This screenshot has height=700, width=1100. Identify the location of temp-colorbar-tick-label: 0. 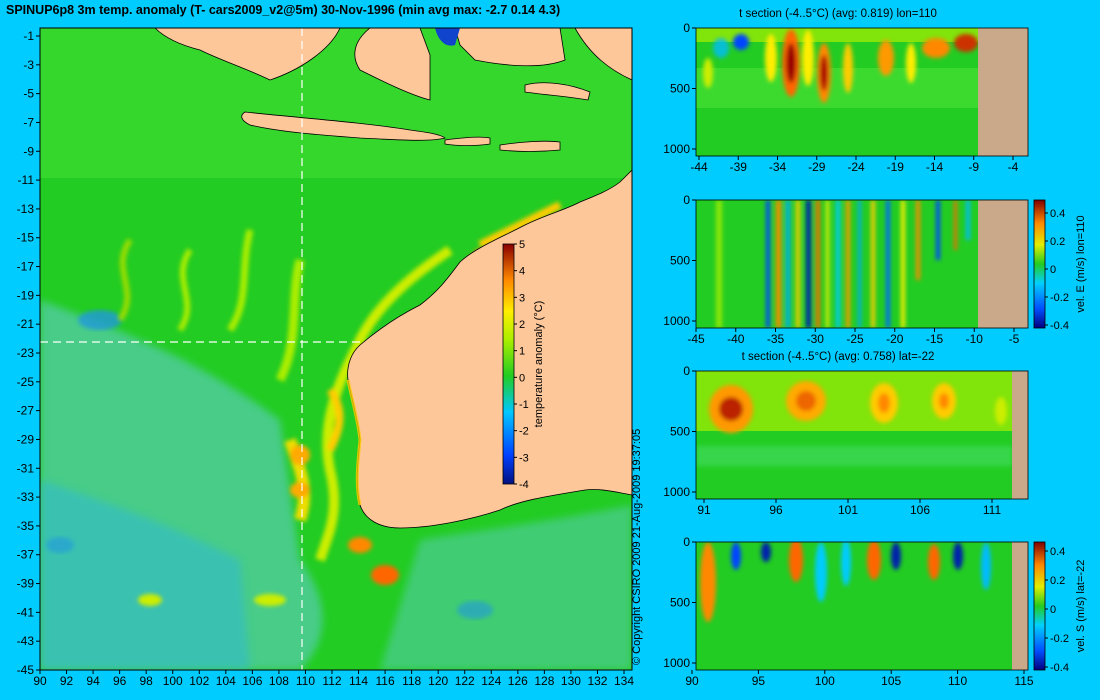
(522, 378).